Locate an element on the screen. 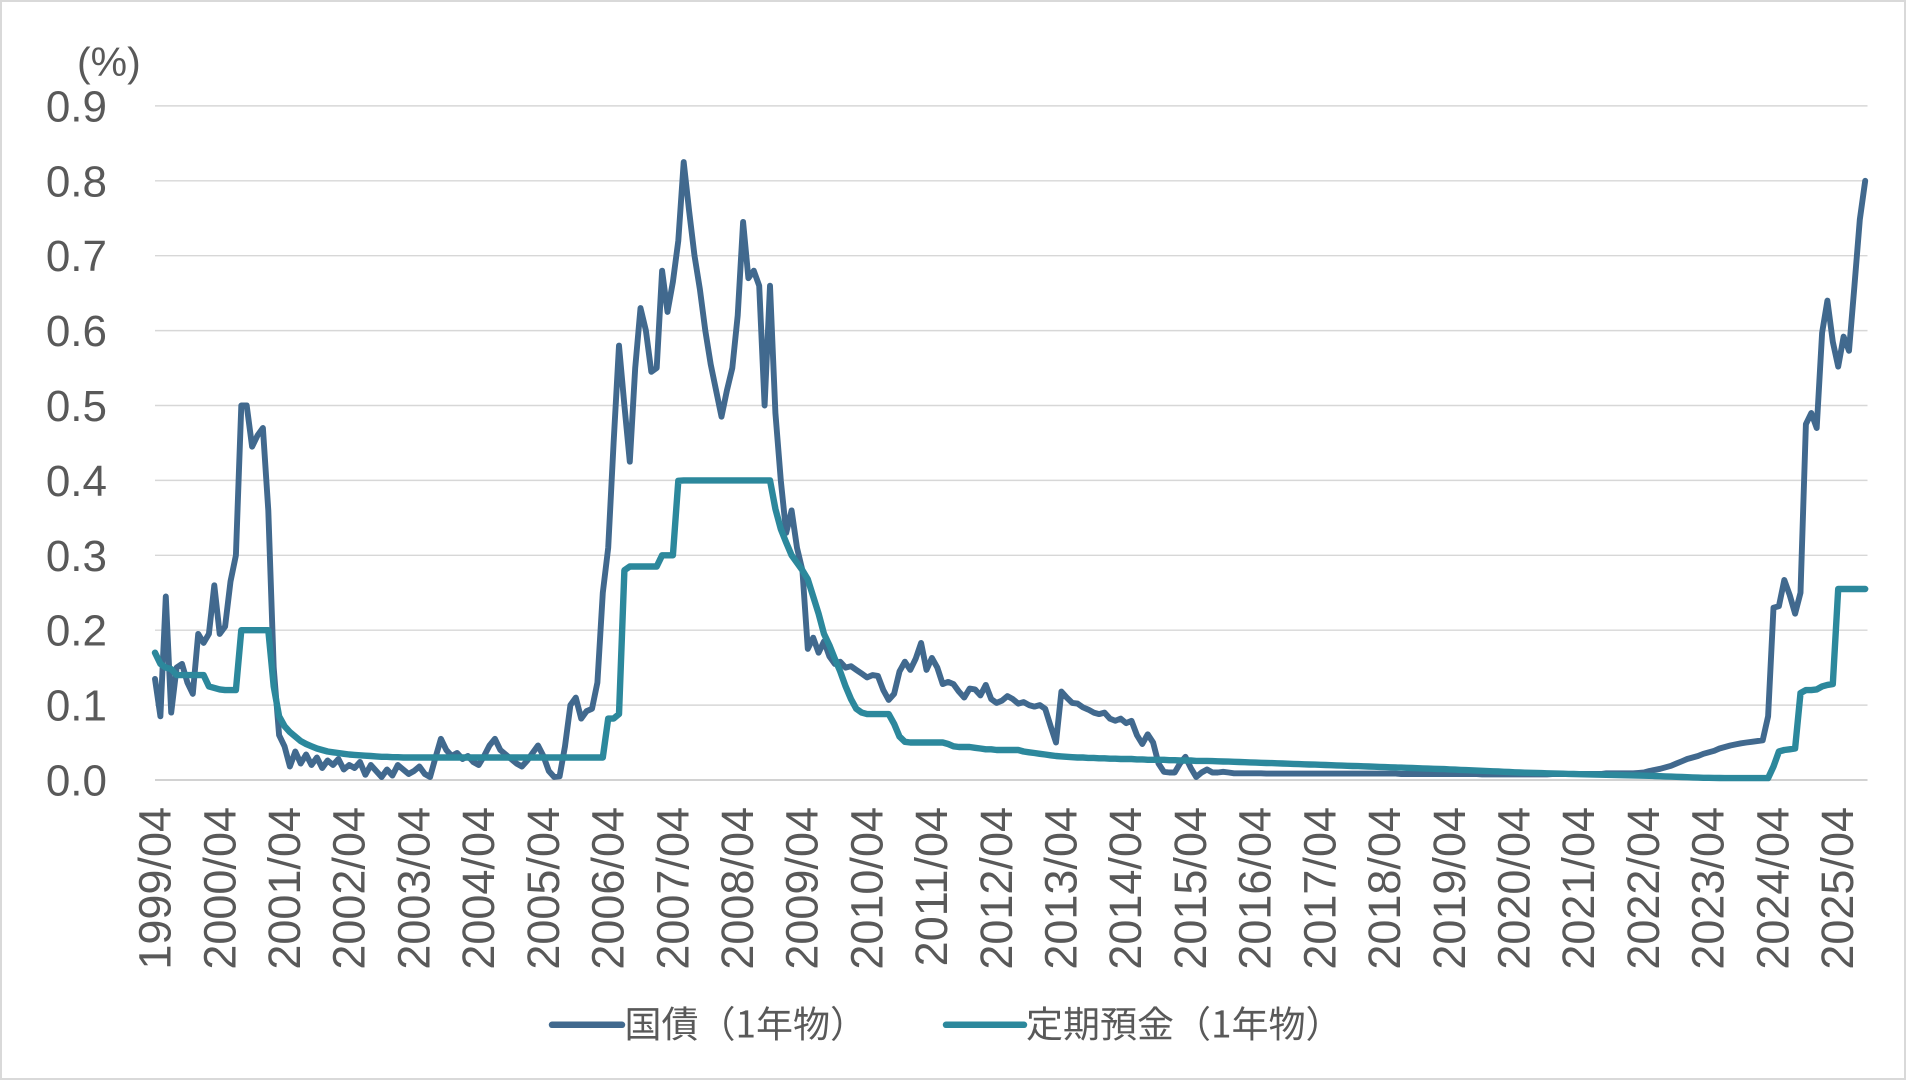  svg-text: 0.3 is located at coordinates (76, 556).